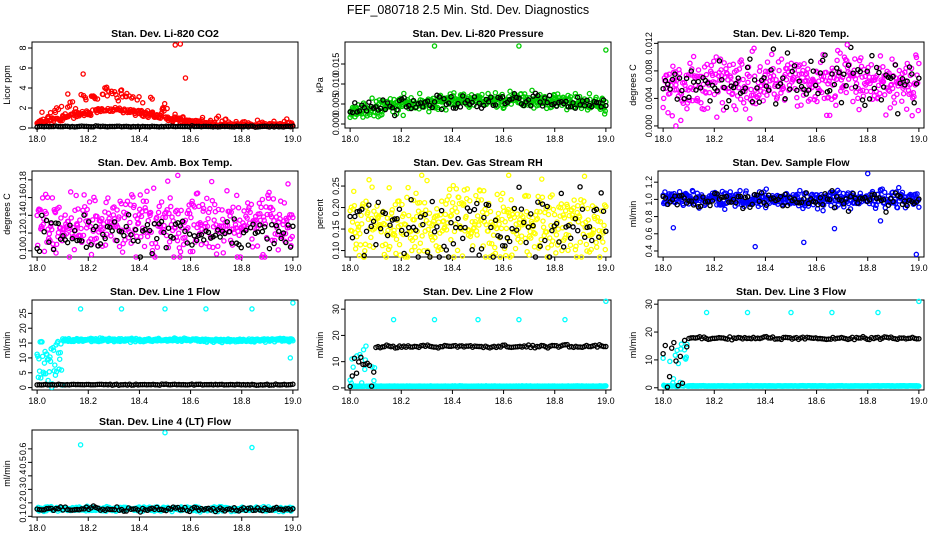 Image resolution: width=936 pixels, height=540 pixels. What do you see at coordinates (791, 292) in the screenshot?
I see `panel-title: Stan. Dev. Line 3 Flow` at bounding box center [791, 292].